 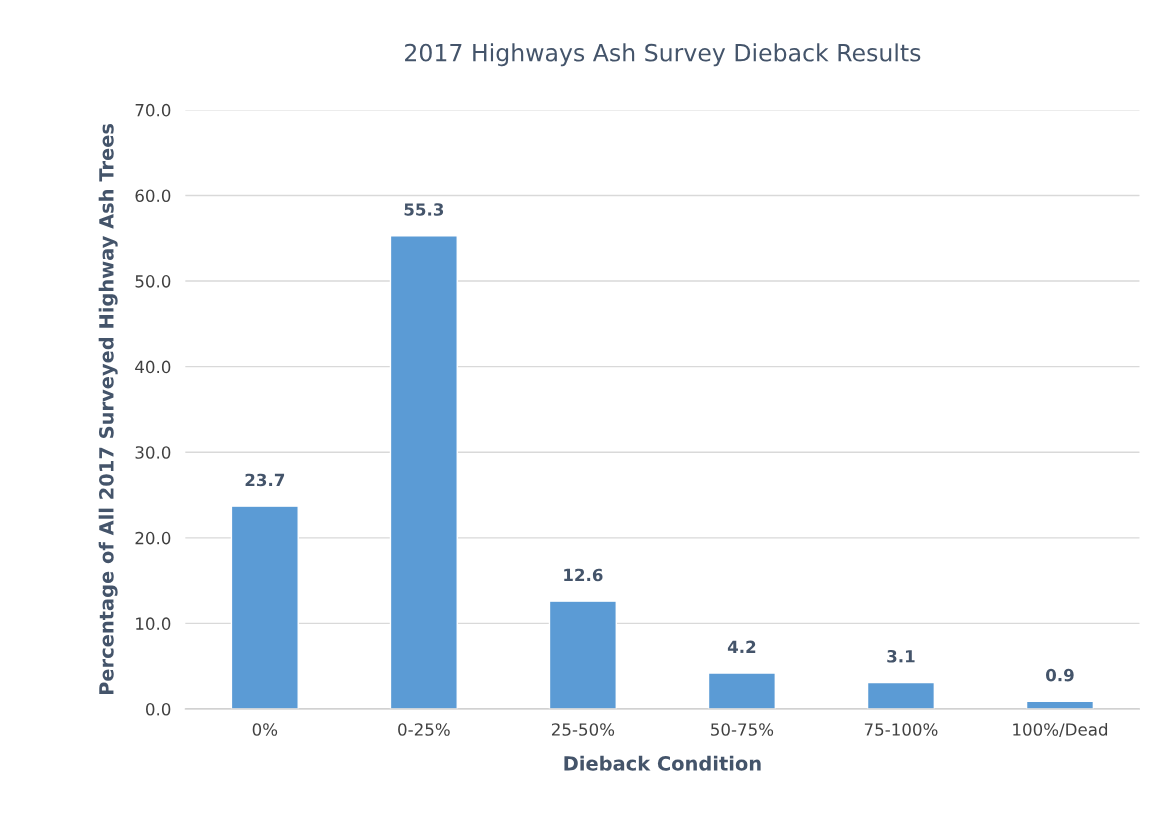 What do you see at coordinates (1060, 675) in the screenshot?
I see `data-label: 0.9` at bounding box center [1060, 675].